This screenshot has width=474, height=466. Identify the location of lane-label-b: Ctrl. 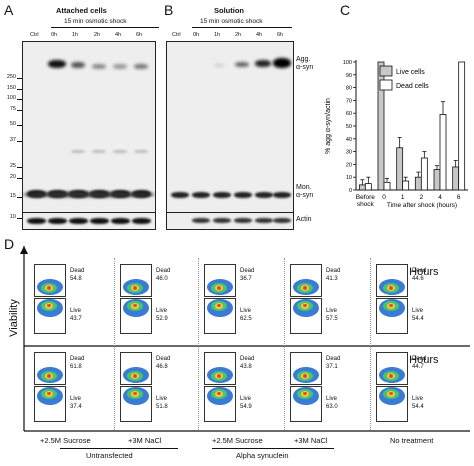
(176, 35).